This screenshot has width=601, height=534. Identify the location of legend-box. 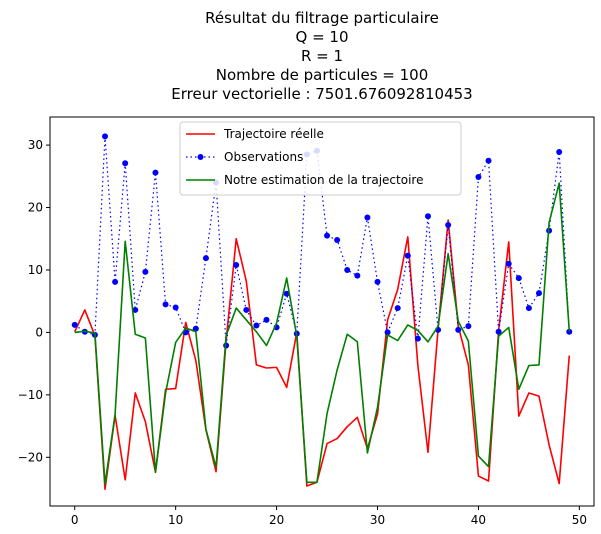
(320, 158).